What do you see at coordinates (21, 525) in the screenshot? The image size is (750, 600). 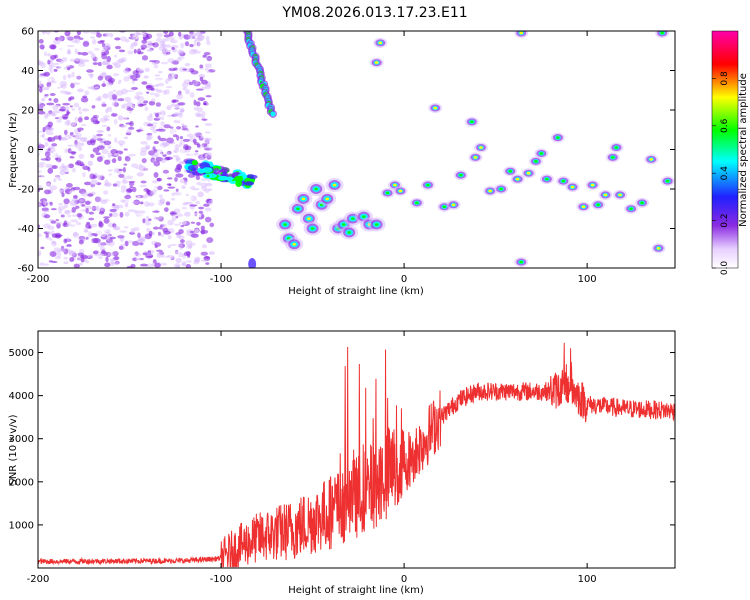 I see `snr-y-tick-label: 1000` at bounding box center [21, 525].